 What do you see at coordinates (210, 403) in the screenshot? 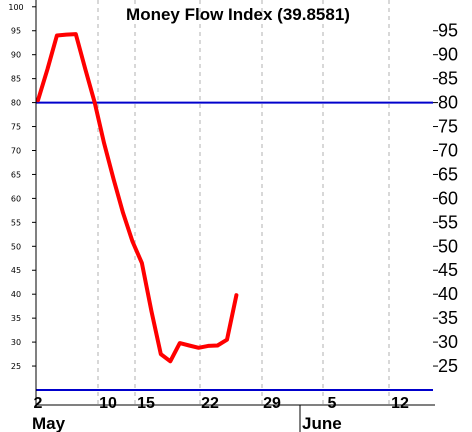
I see `x-tick-label: 22` at bounding box center [210, 403].